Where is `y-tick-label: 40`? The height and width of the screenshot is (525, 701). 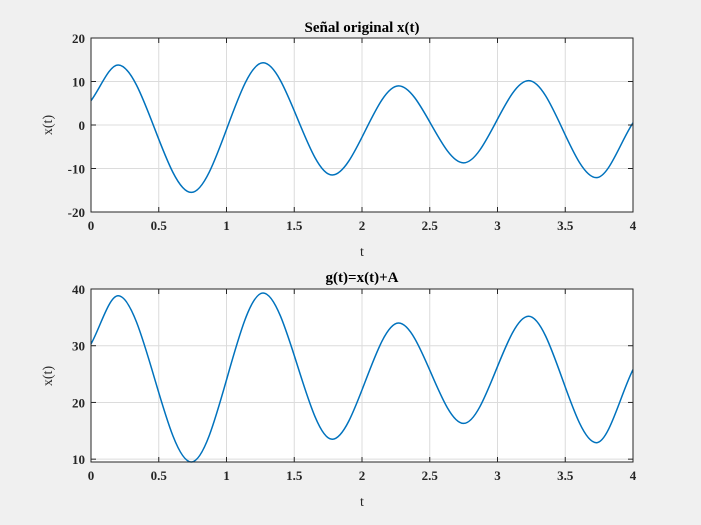
y-tick-label: 40 is located at coordinates (78, 289).